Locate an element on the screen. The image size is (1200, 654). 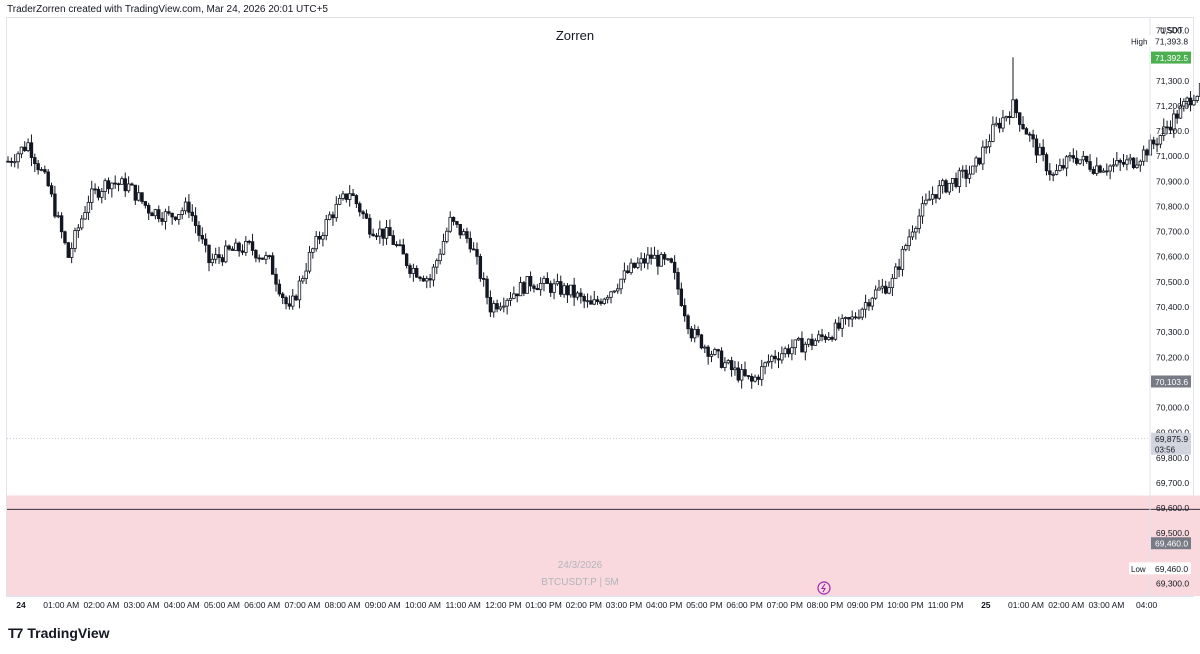
x-tick-label: 06:00 AM is located at coordinates (262, 605).